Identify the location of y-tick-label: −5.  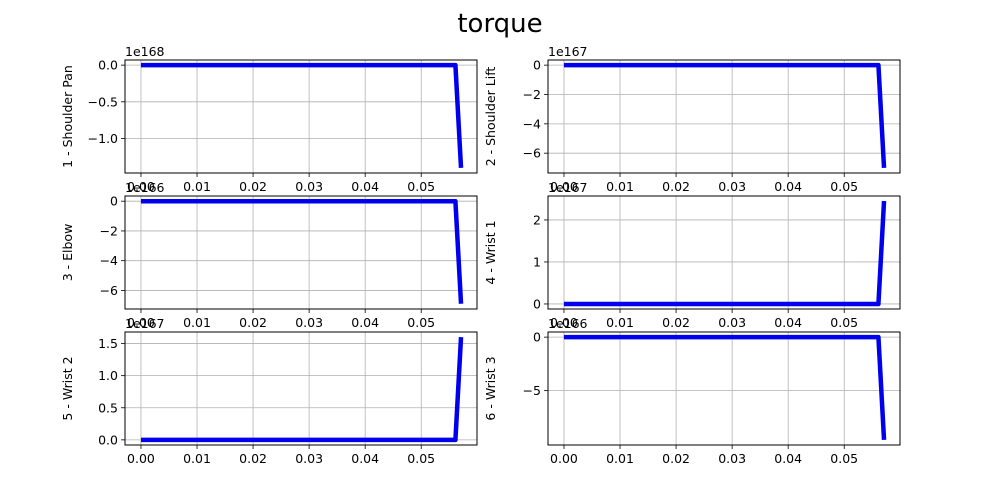
(532, 390).